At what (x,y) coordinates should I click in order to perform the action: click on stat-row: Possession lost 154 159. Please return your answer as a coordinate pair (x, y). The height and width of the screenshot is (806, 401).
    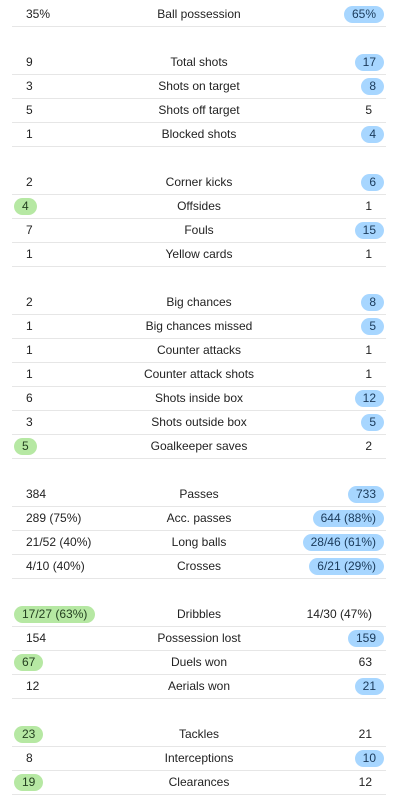
    Looking at the image, I should click on (199, 639).